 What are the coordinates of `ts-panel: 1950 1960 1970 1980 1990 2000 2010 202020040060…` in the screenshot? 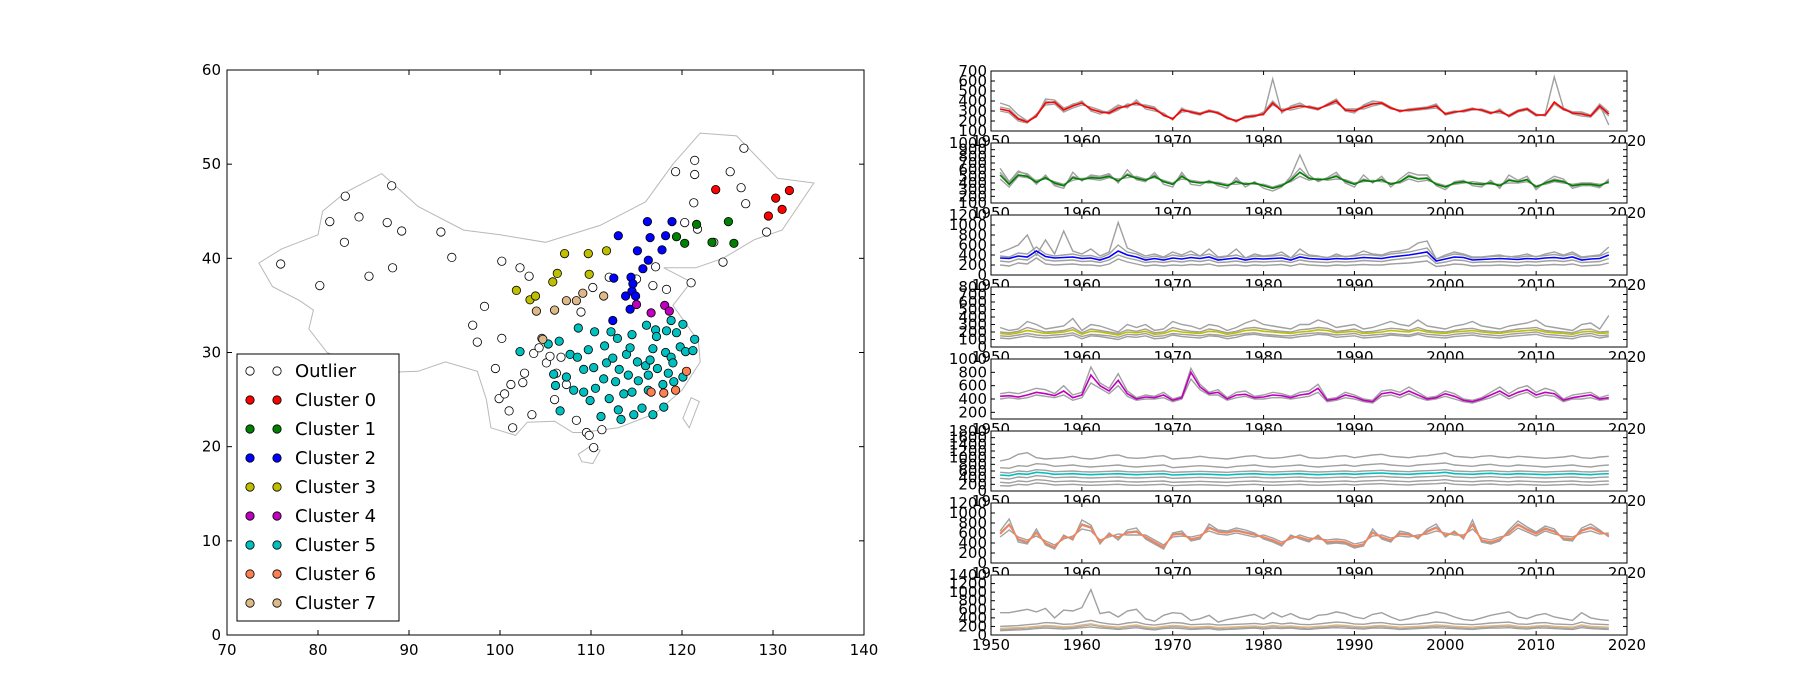 It's located at (1297, 394).